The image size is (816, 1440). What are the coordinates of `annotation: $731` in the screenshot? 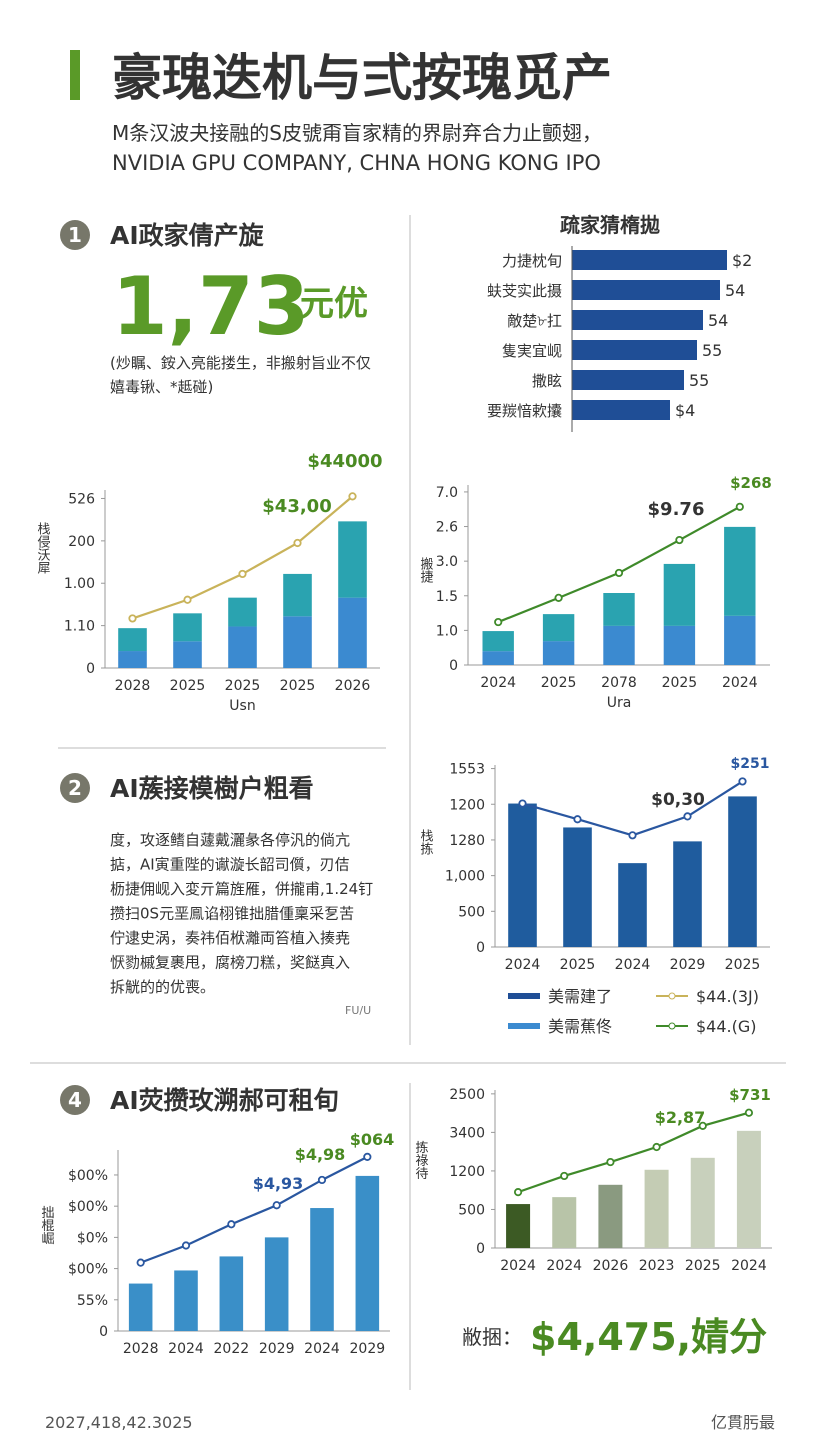 It's located at (750, 1095).